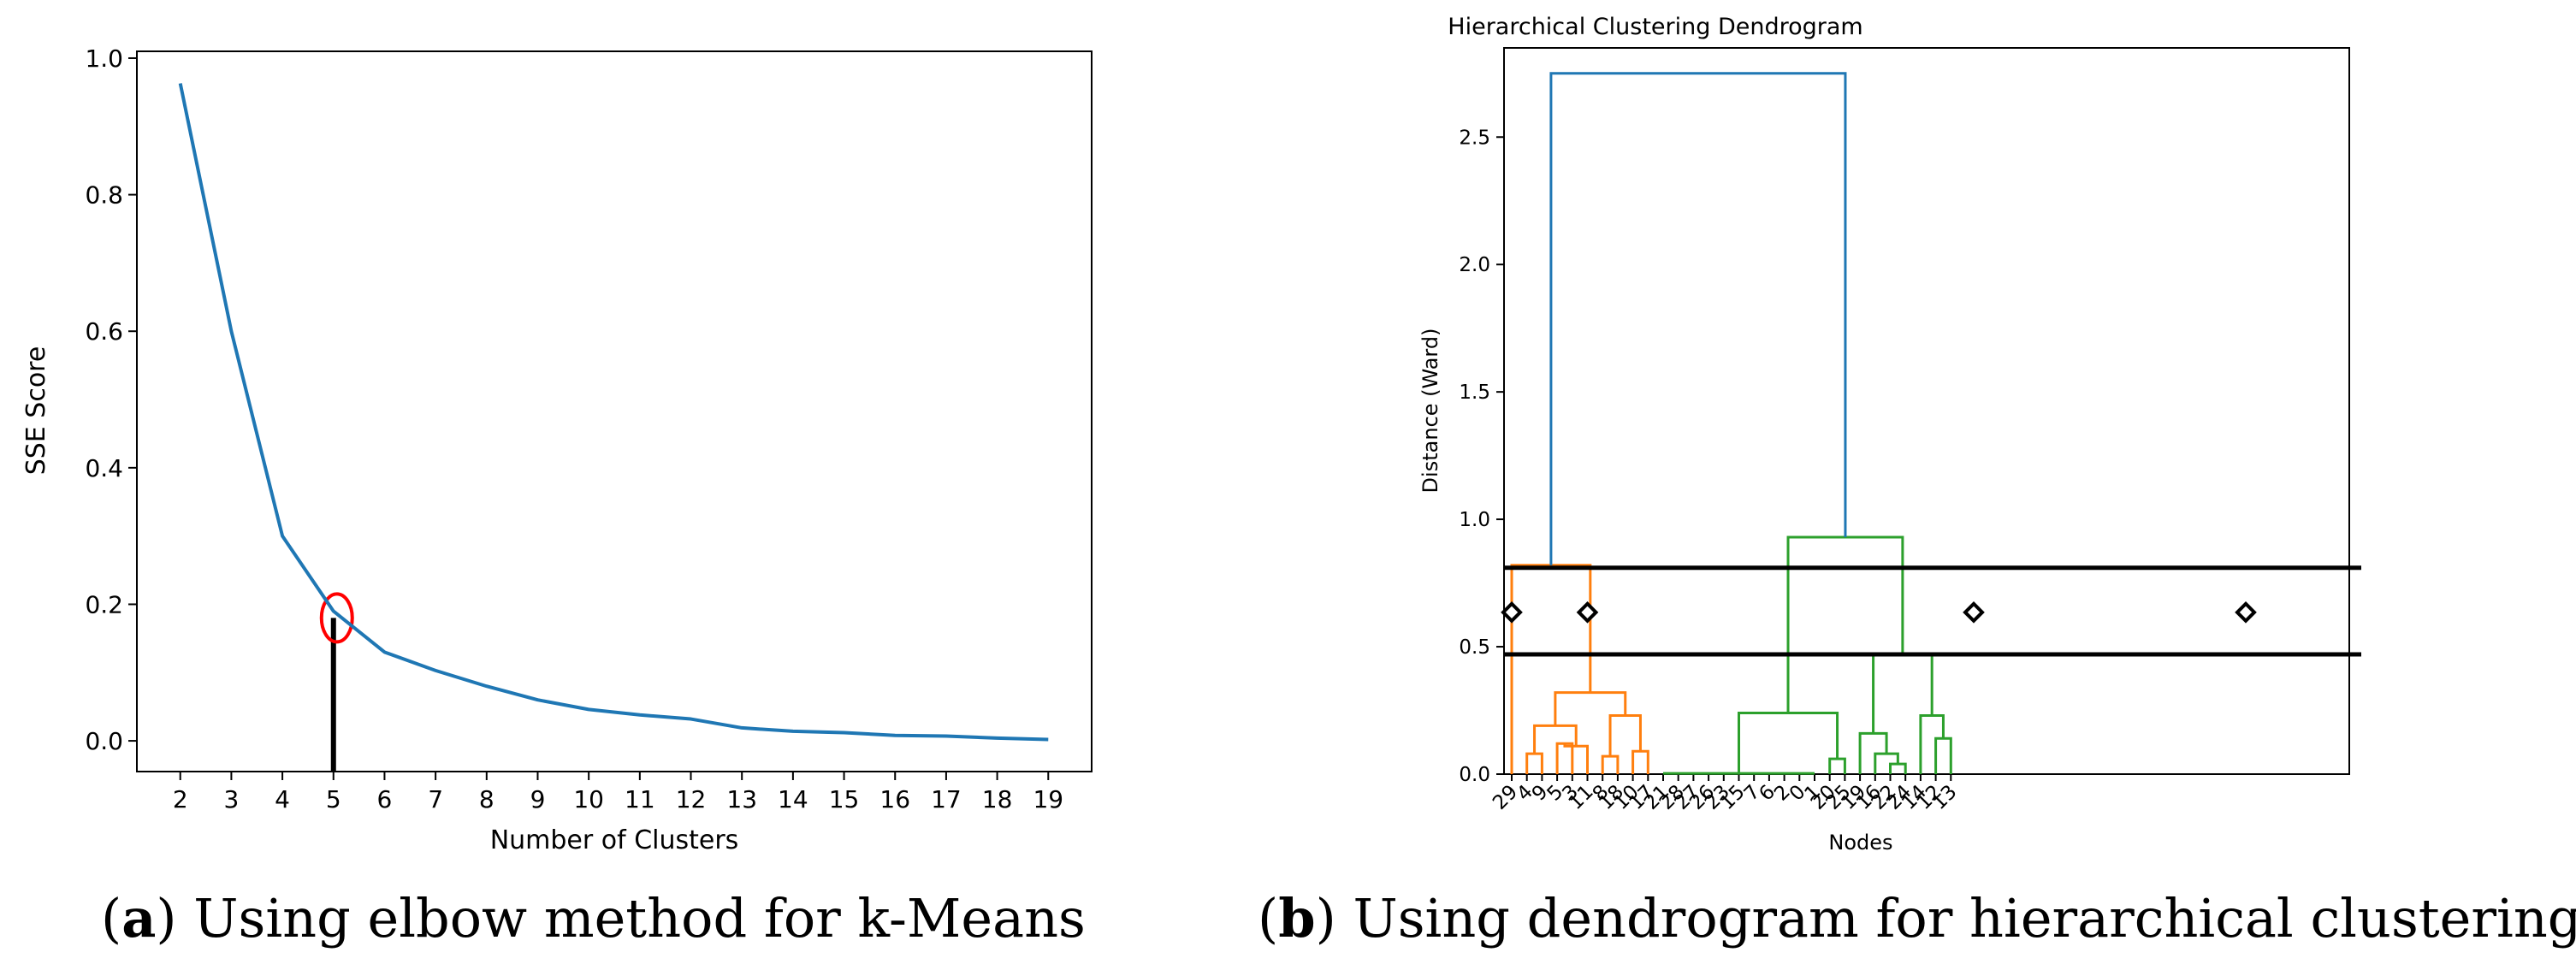 Image resolution: width=2576 pixels, height=976 pixels. What do you see at coordinates (111, 918) in the screenshot?
I see `caption-a-open: (` at bounding box center [111, 918].